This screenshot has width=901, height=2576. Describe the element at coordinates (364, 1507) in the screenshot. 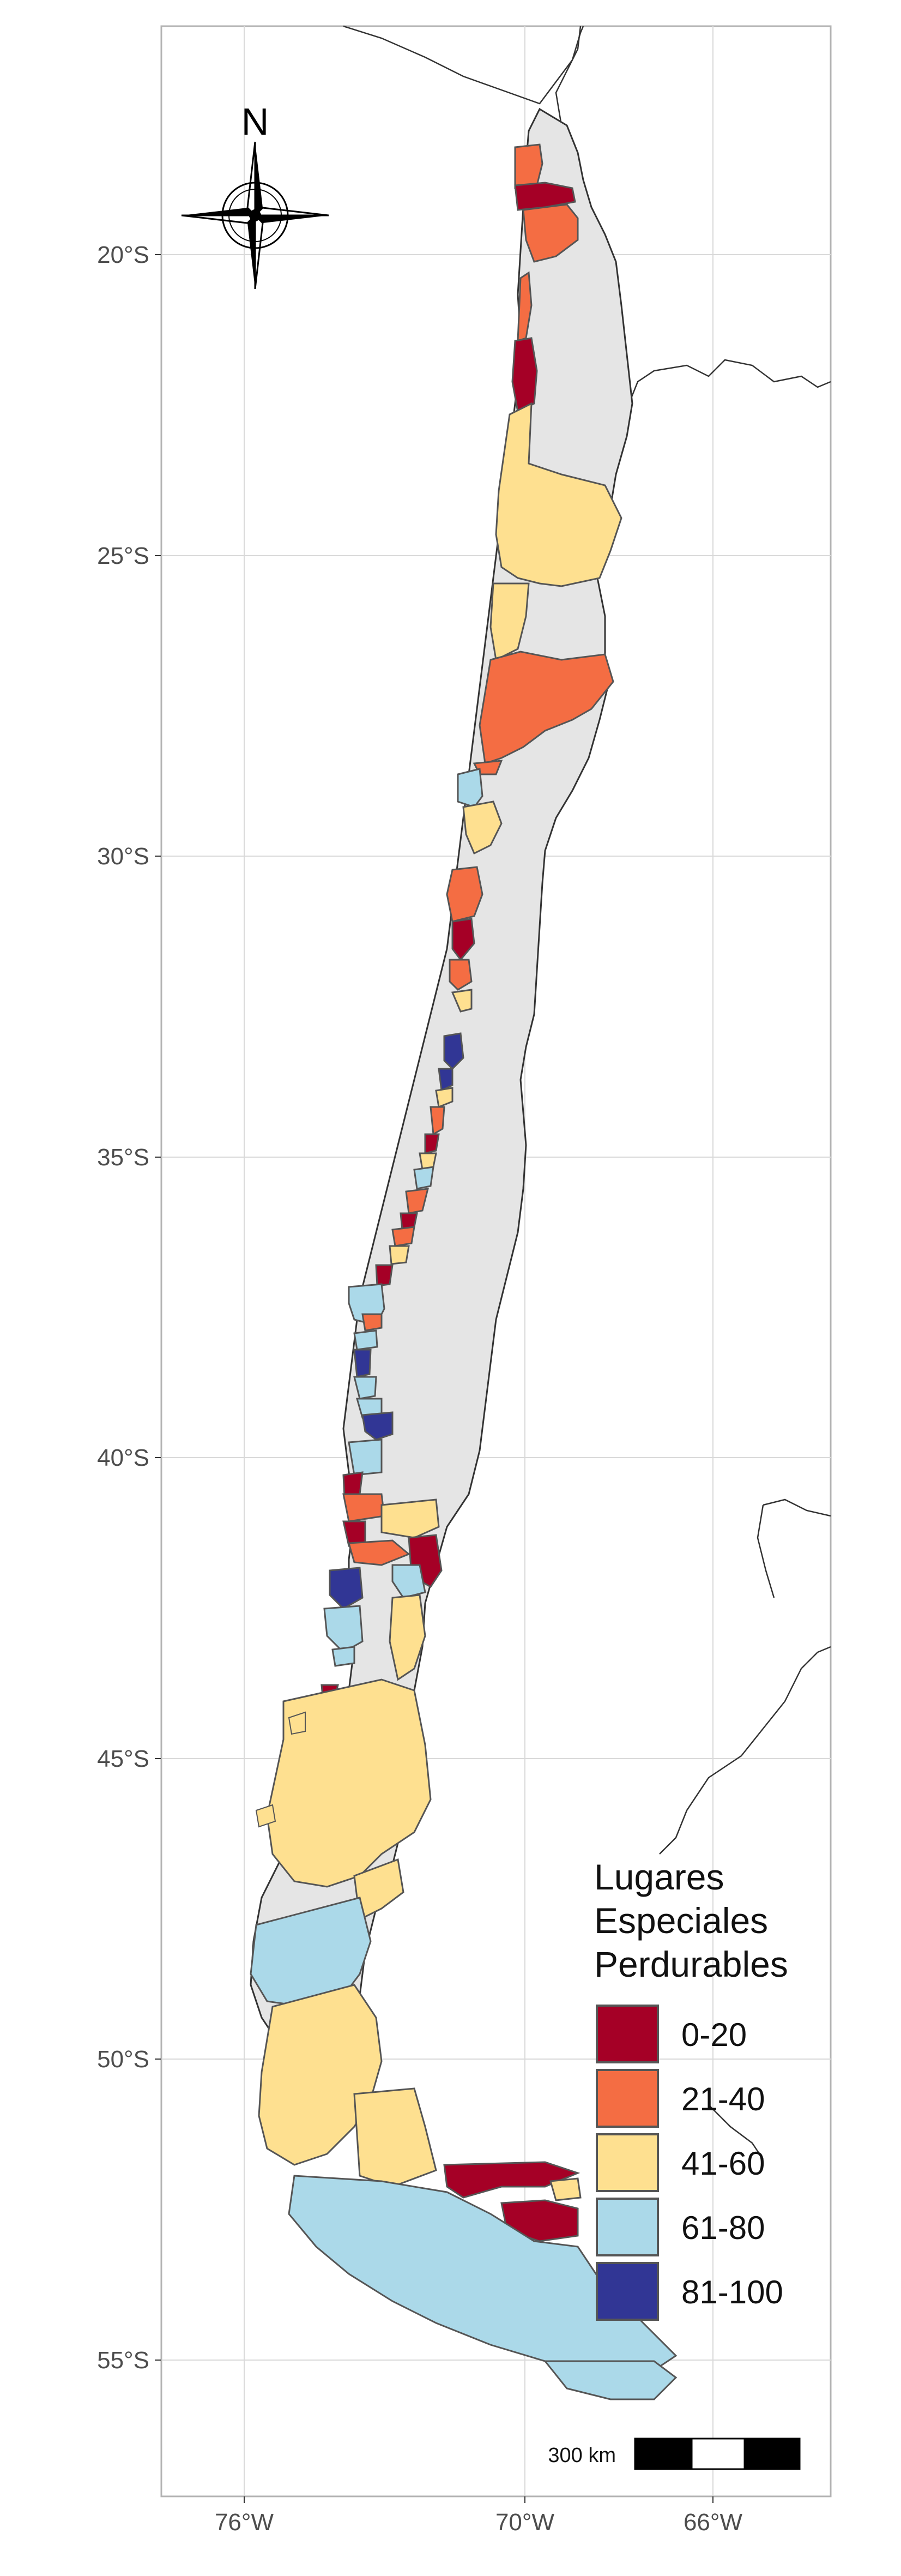

I see `region-sanjuan-orange` at that location.